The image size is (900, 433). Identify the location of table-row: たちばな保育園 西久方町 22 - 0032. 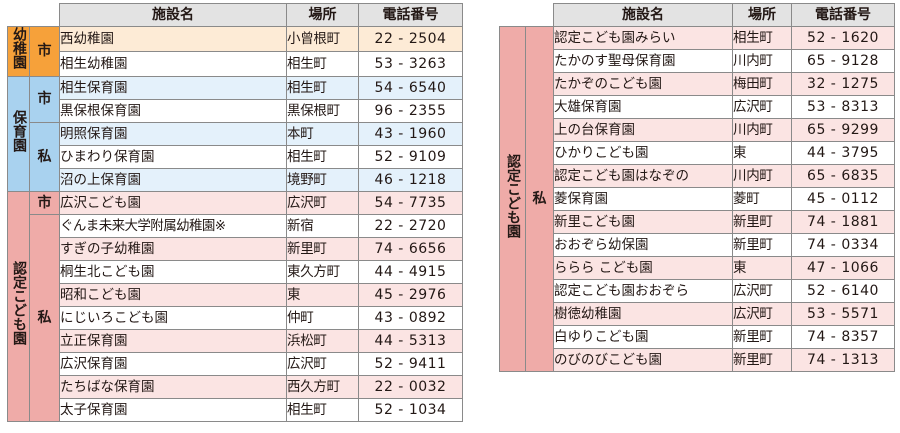
(235, 387).